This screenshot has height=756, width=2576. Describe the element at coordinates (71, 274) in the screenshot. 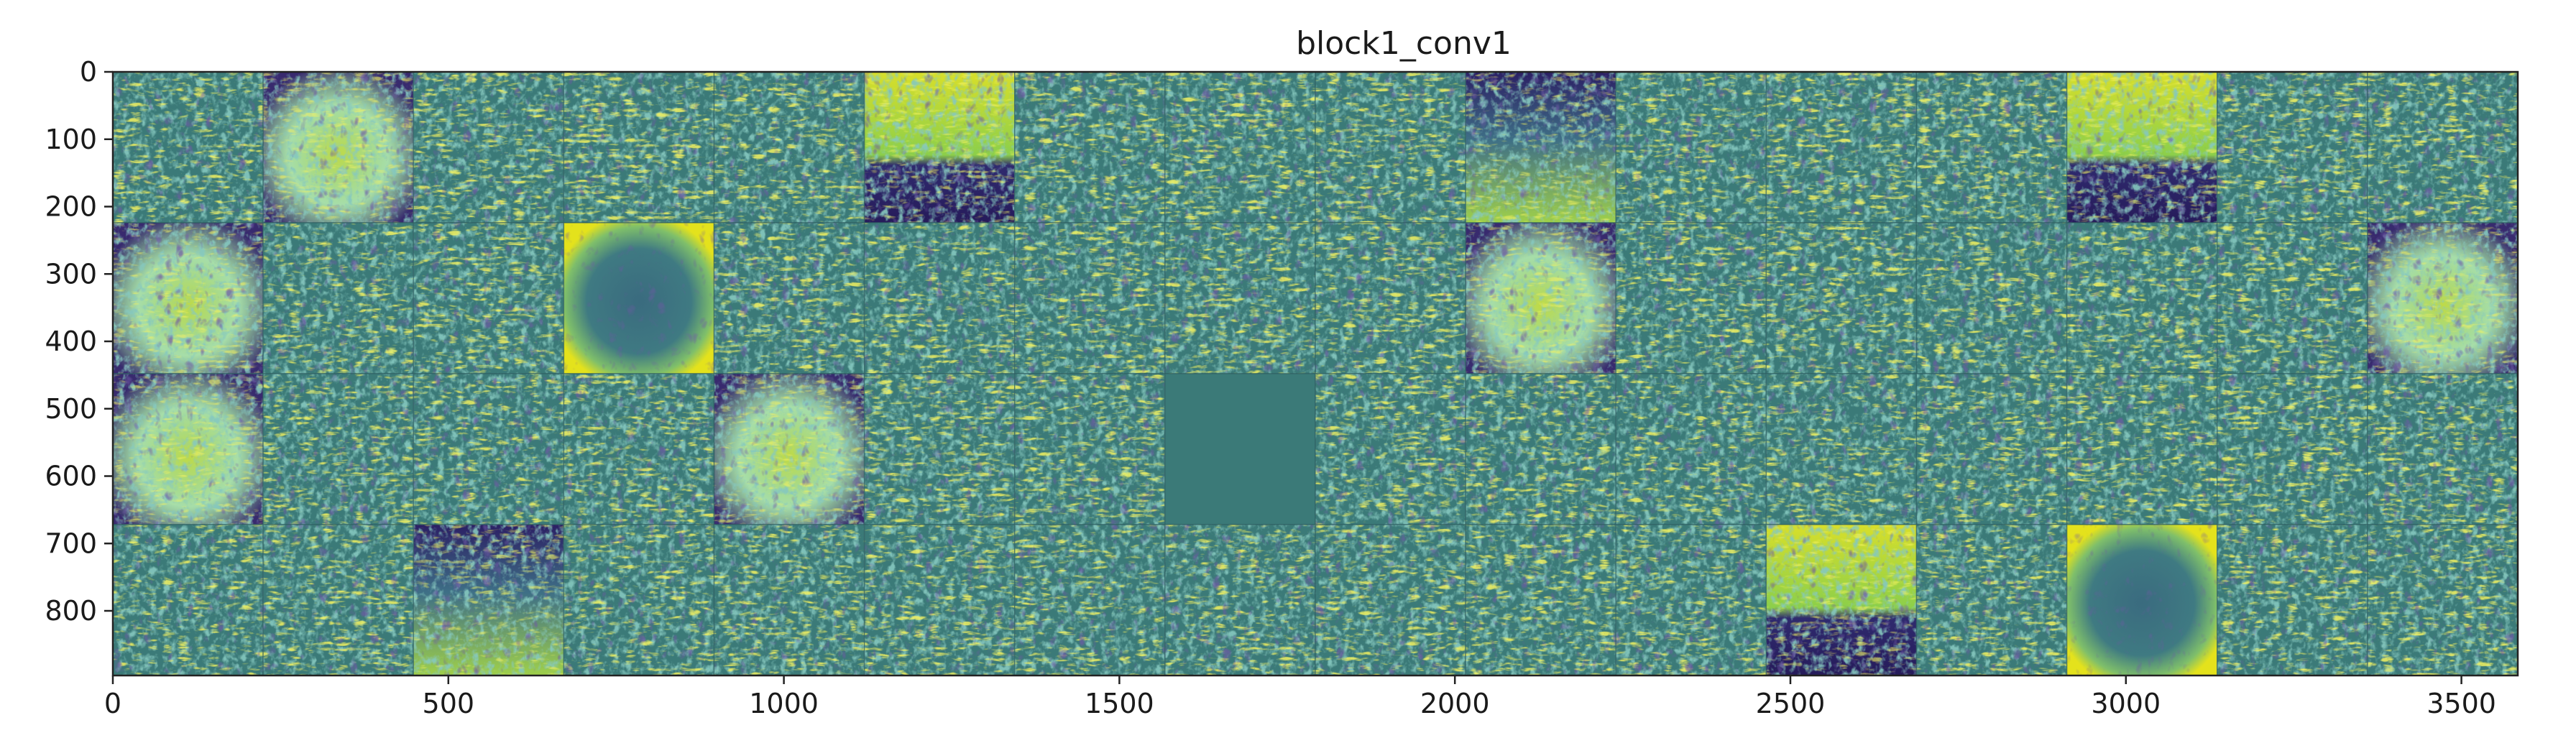

I see `y-tick-label: 300` at that location.